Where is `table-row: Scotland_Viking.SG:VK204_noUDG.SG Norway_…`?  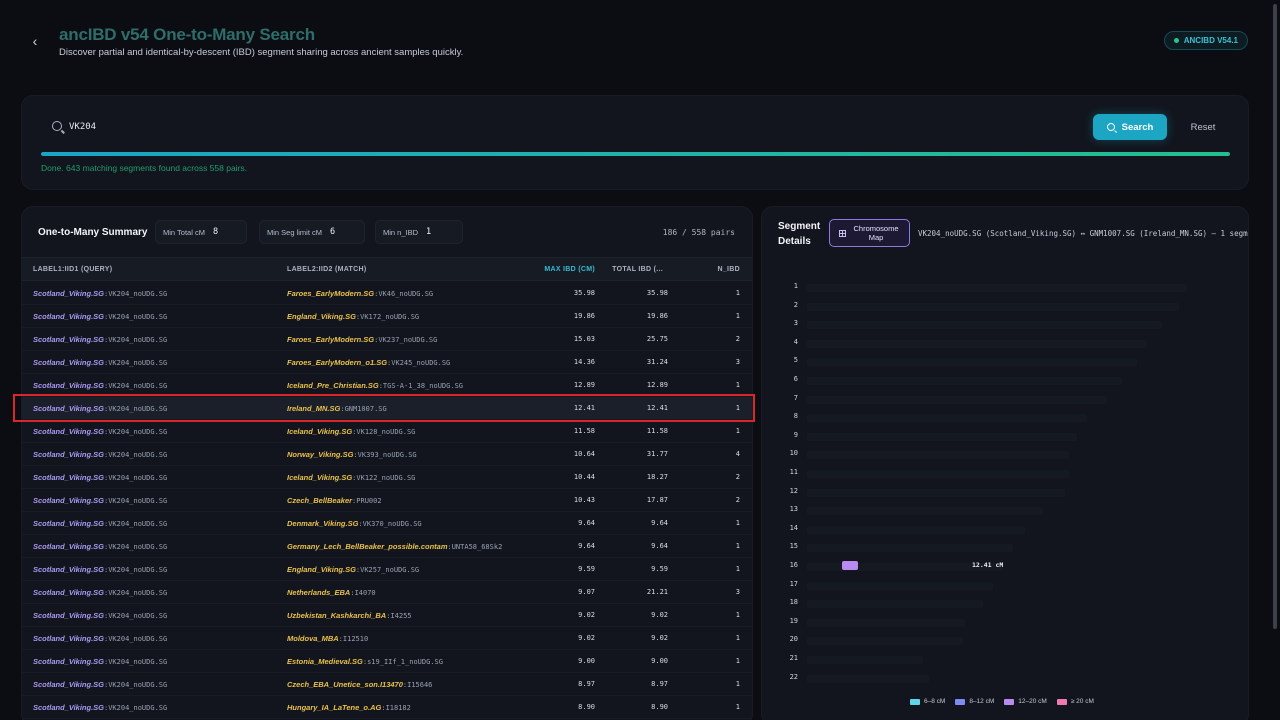
table-row: Scotland_Viking.SG:VK204_noUDG.SG Norway_… is located at coordinates (387, 454).